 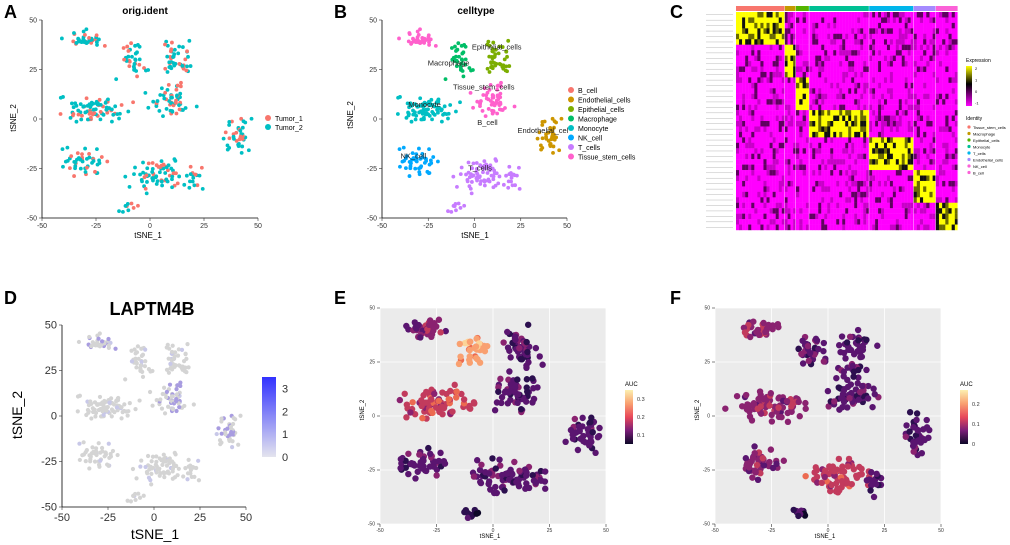 What do you see at coordinates (33, 70) in the screenshot?
I see `y-tick-label: 25` at bounding box center [33, 70].